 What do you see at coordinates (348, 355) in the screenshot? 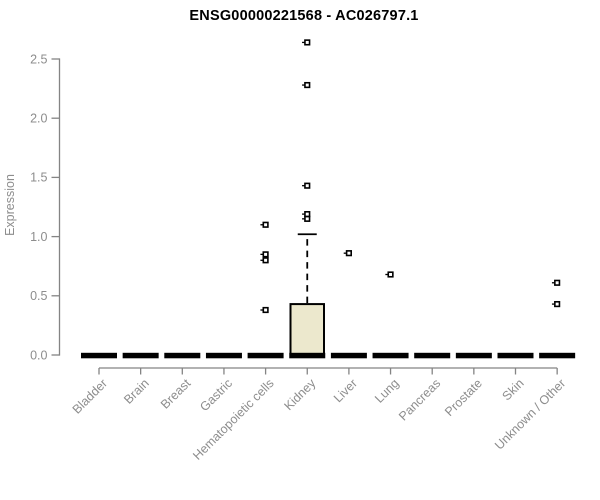
I see `median-bar-liver` at bounding box center [348, 355].